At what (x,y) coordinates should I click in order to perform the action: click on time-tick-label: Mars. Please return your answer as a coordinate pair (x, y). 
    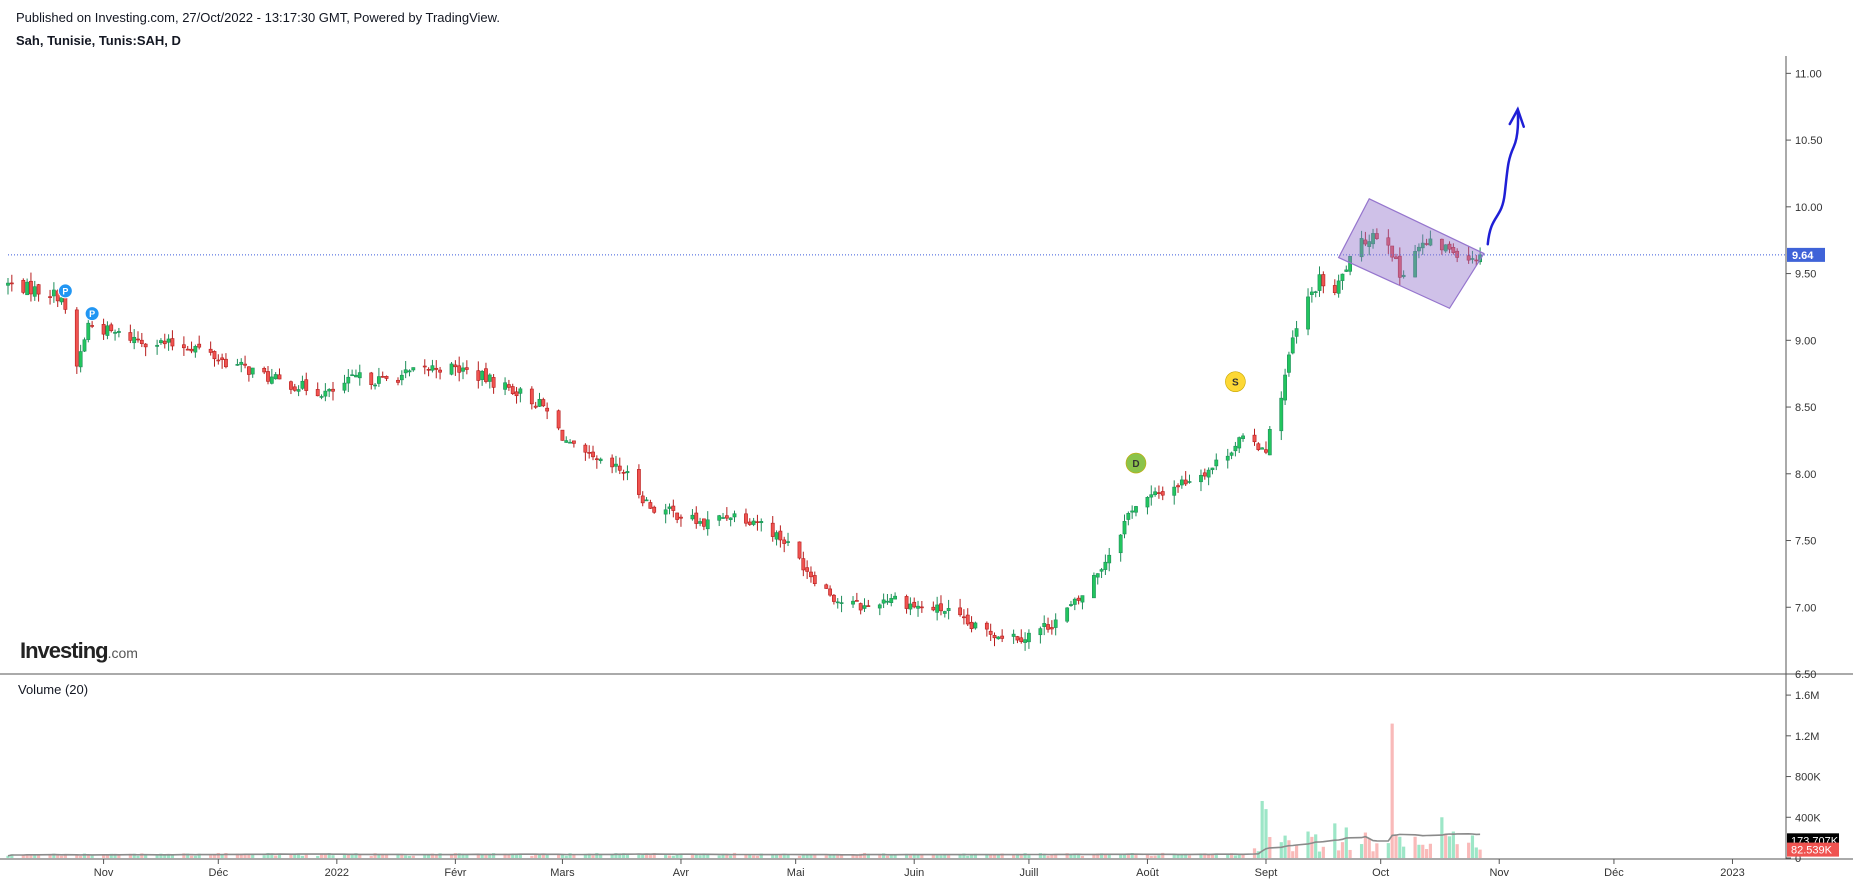
    Looking at the image, I should click on (562, 873).